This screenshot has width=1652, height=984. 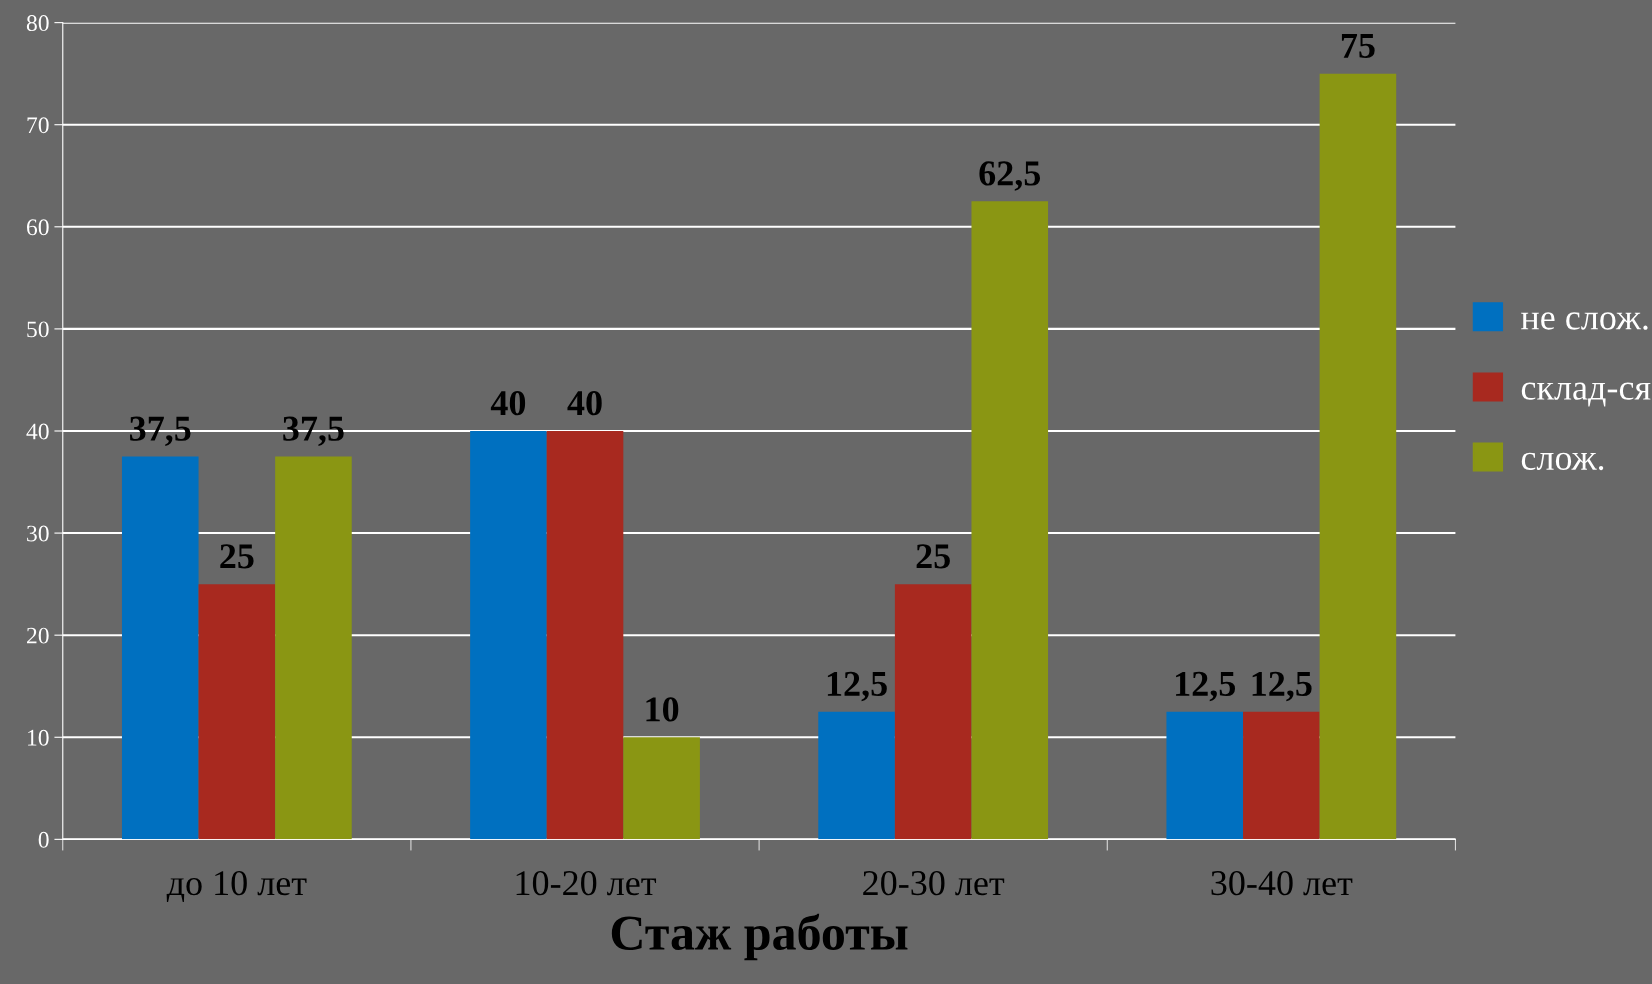 What do you see at coordinates (37, 23) in the screenshot?
I see `y-tick-label: 80` at bounding box center [37, 23].